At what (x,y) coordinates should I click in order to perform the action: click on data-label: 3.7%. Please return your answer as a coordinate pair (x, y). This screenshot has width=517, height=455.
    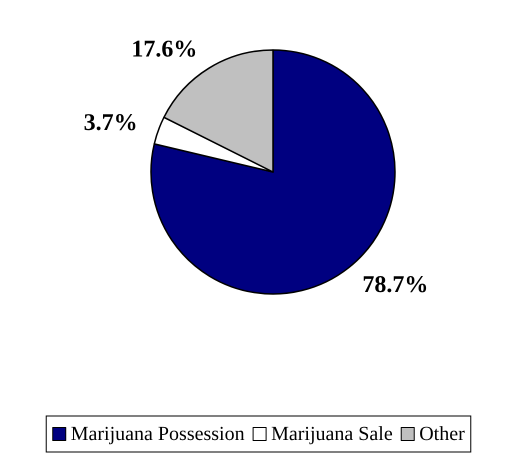
    Looking at the image, I should click on (111, 123).